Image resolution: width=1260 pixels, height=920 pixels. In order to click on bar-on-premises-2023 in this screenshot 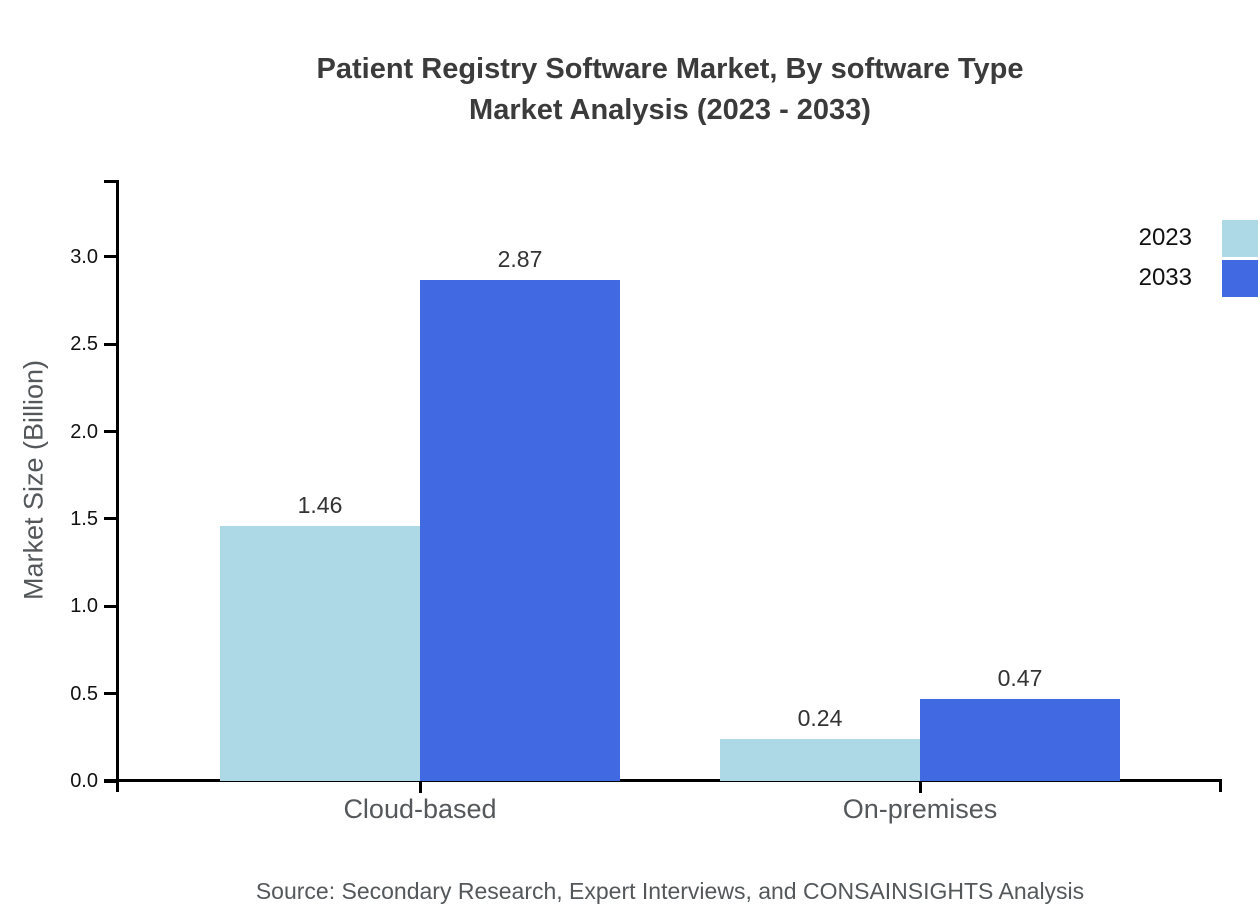, I will do `click(820, 760)`.